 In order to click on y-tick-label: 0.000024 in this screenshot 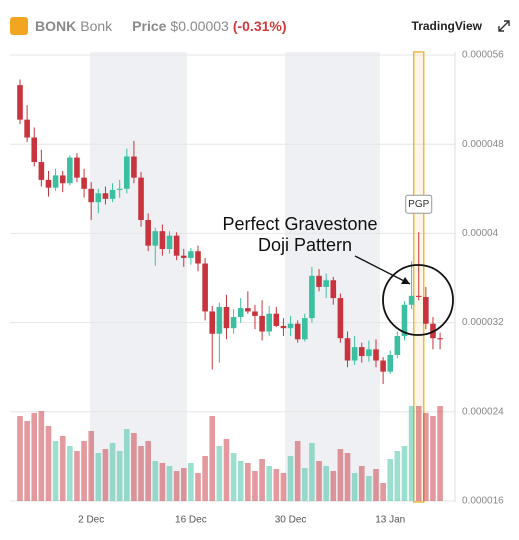, I will do `click(483, 411)`.